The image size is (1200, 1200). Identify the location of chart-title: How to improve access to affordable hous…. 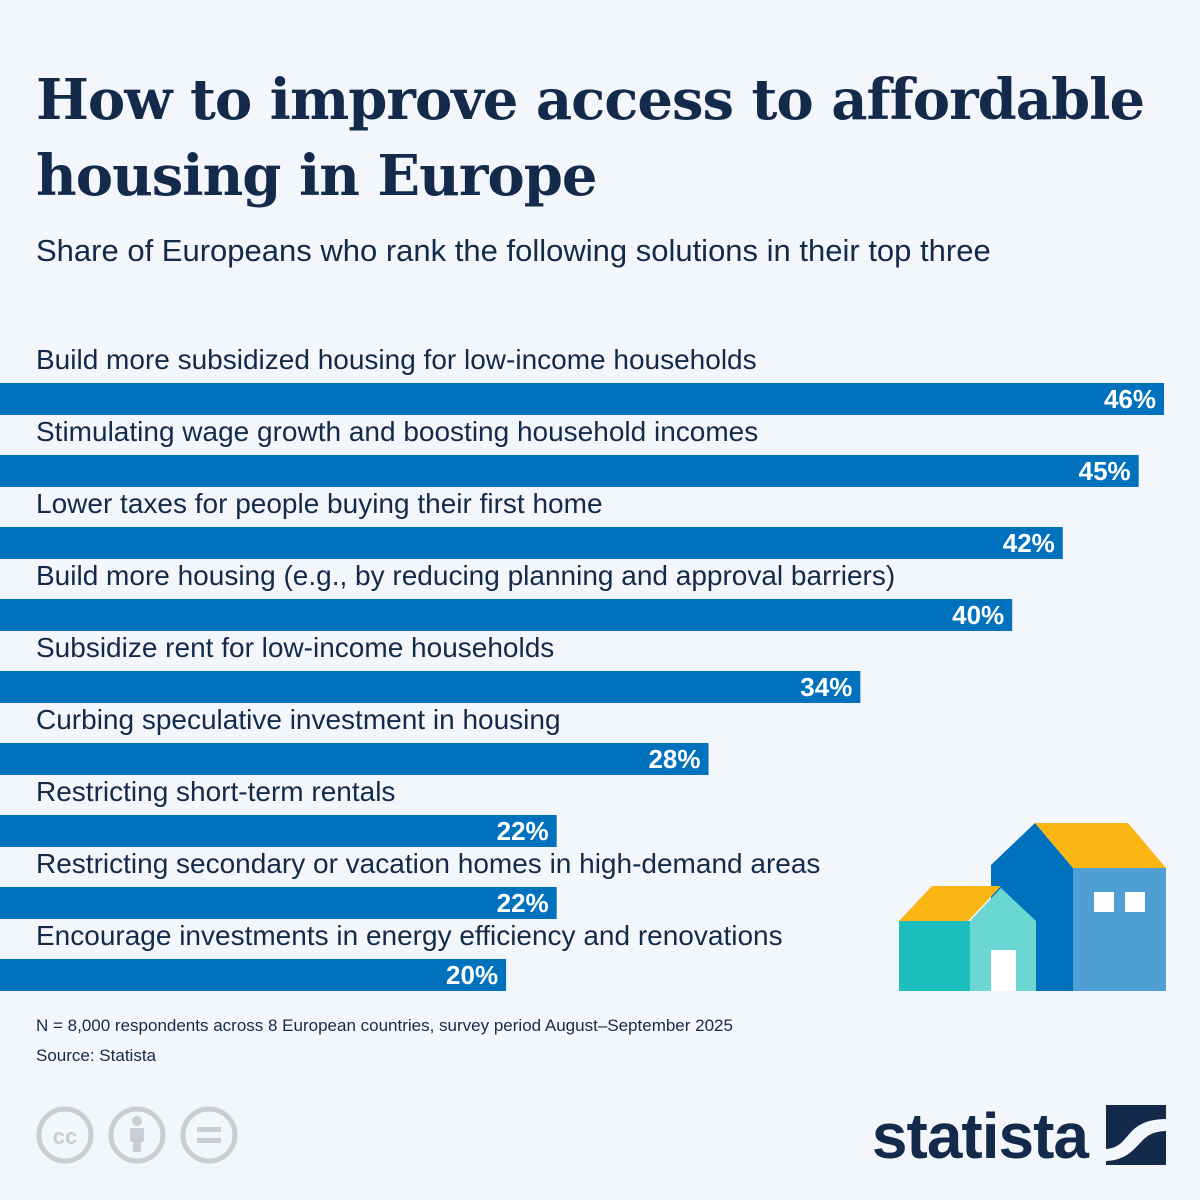
(590, 138).